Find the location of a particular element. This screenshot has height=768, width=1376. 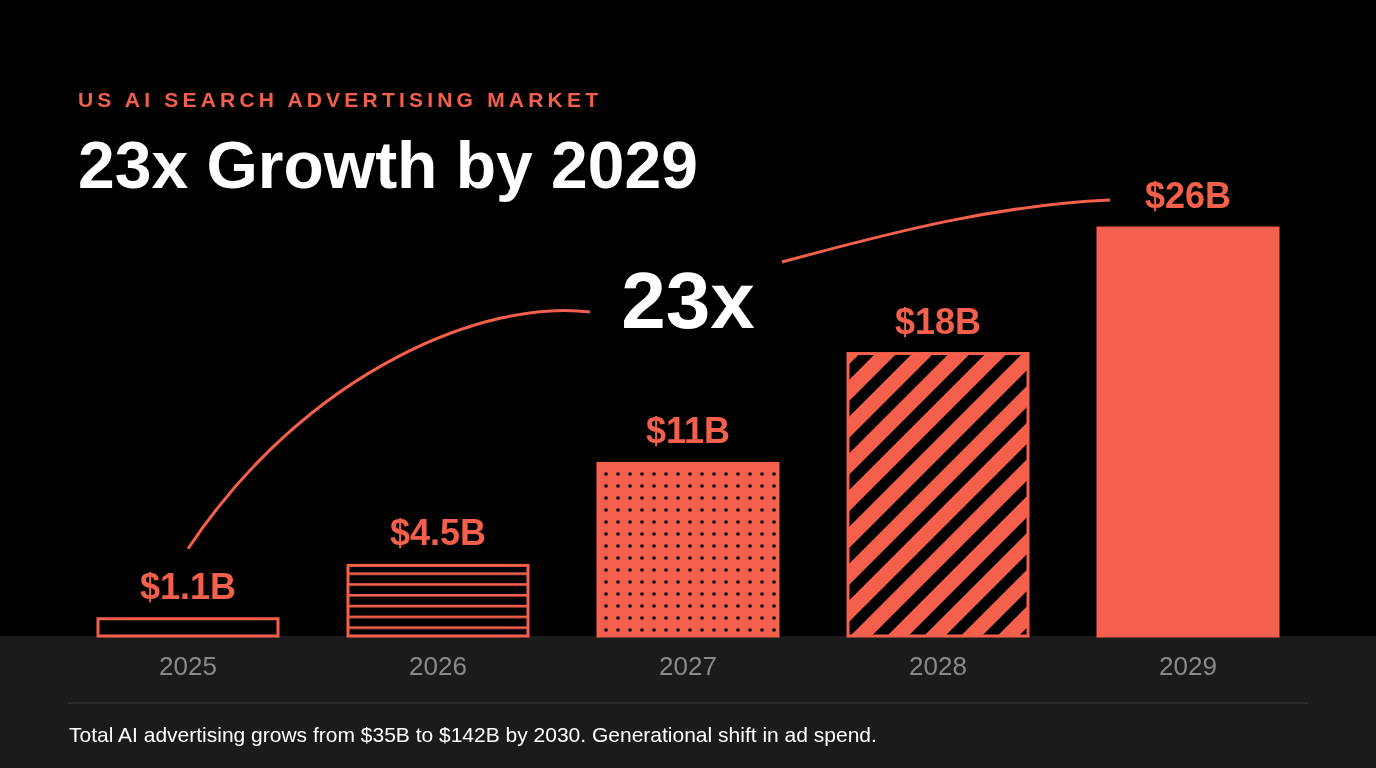

data-label: $11B is located at coordinates (688, 431).